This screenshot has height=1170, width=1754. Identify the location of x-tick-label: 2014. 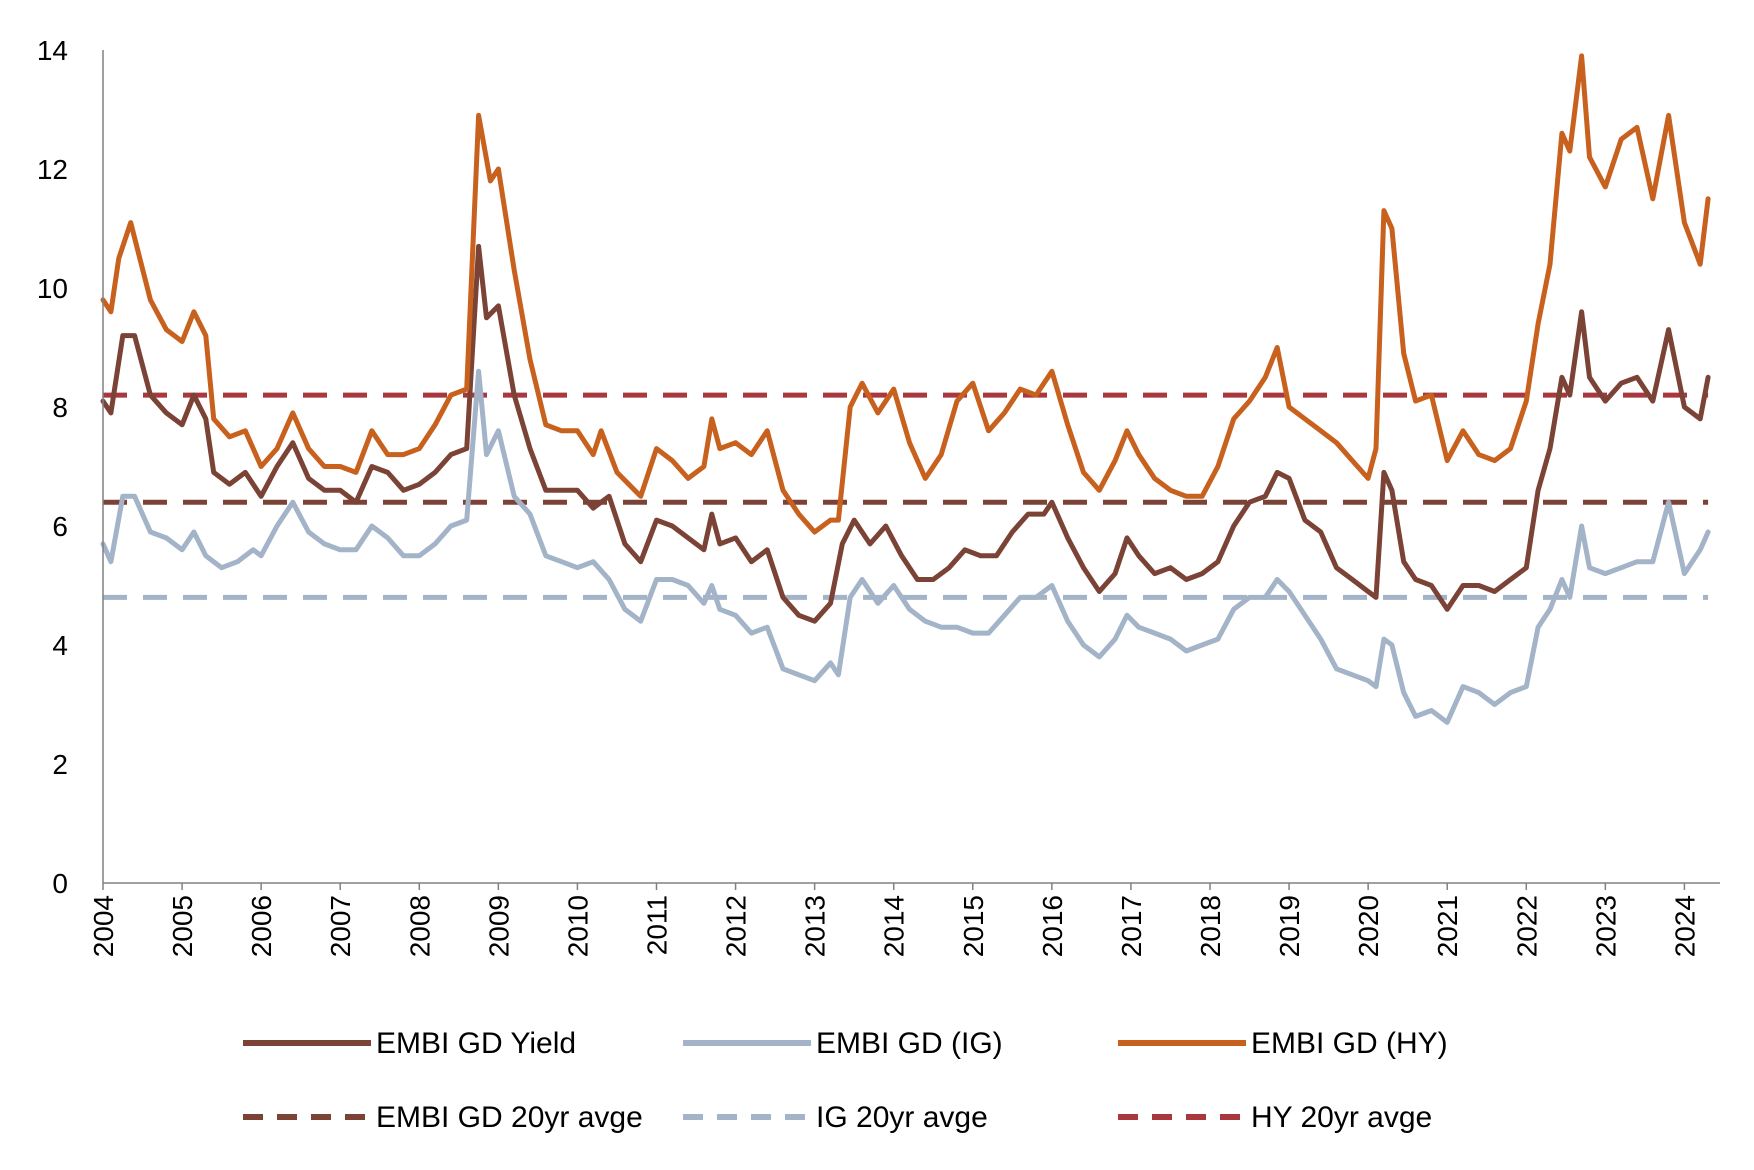
(894, 926).